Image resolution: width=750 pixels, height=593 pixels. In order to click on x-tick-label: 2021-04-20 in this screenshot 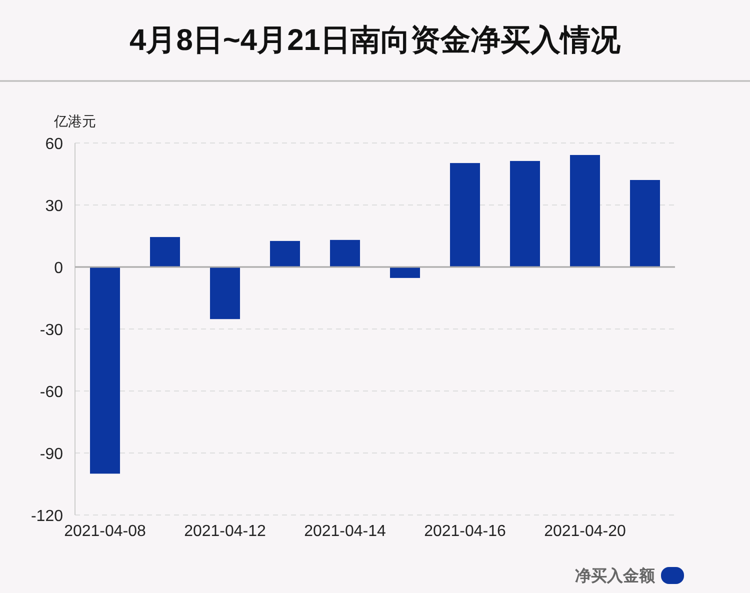, I will do `click(585, 531)`.